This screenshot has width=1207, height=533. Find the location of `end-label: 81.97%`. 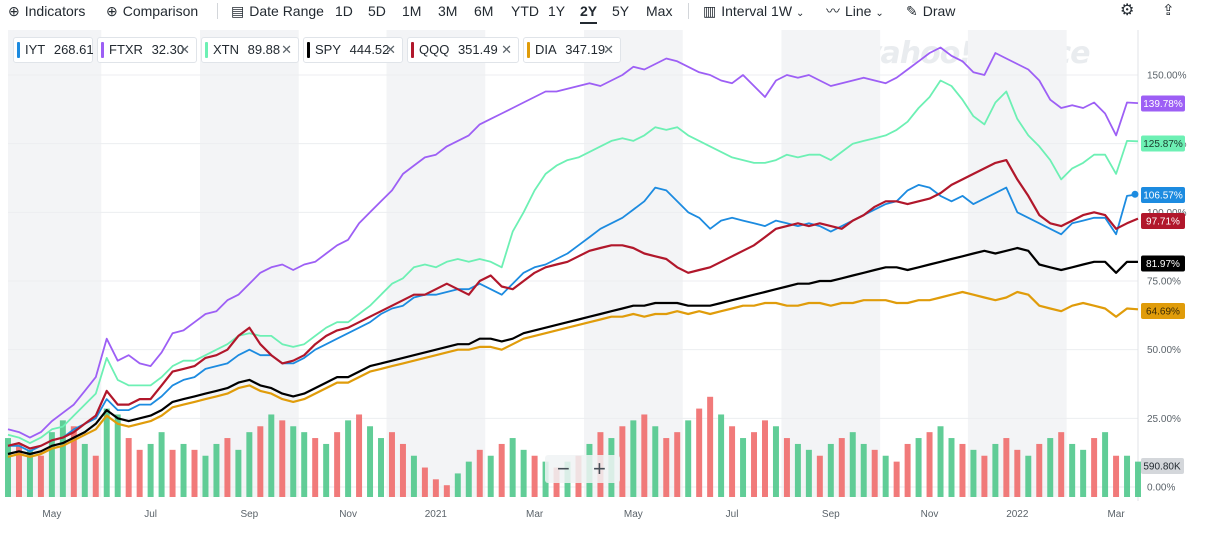

end-label: 81.97% is located at coordinates (1163, 264).